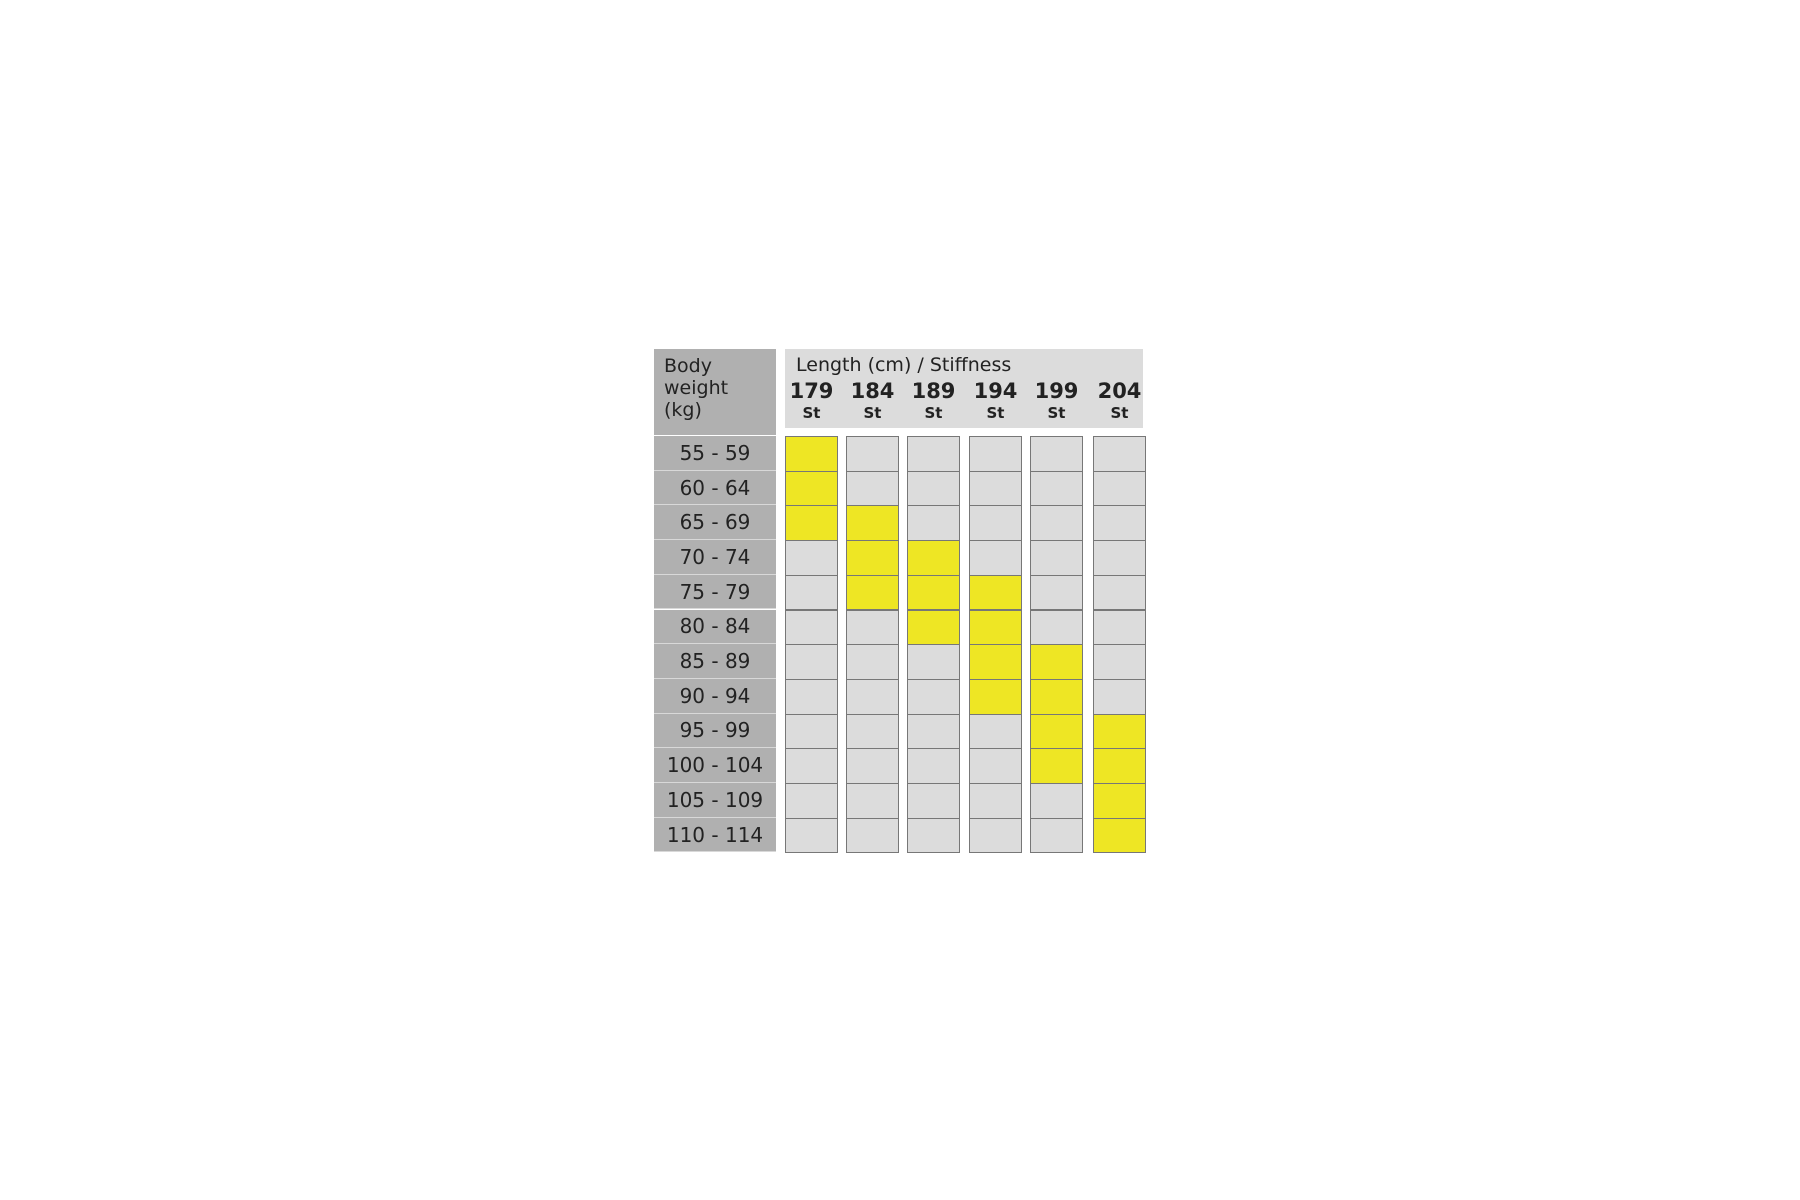  Describe the element at coordinates (1119, 391) in the screenshot. I see `column-length: 204` at that location.